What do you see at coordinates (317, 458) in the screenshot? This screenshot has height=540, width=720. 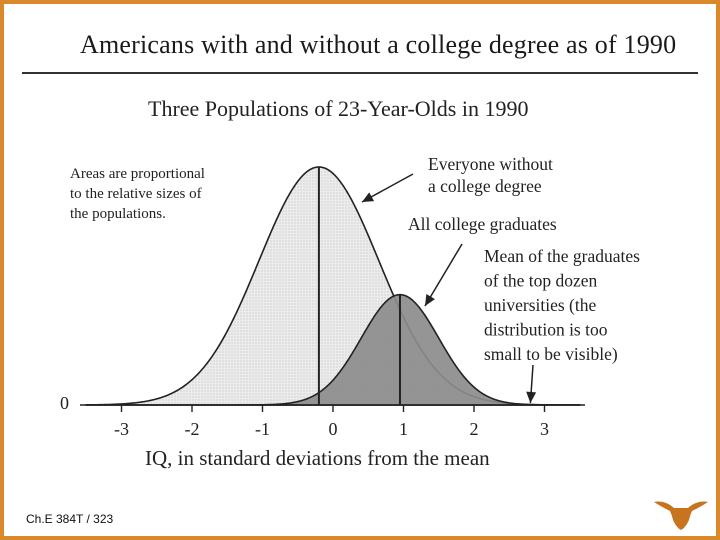 I see `x-axis-label: IQ, in standard deviations from the mean` at bounding box center [317, 458].